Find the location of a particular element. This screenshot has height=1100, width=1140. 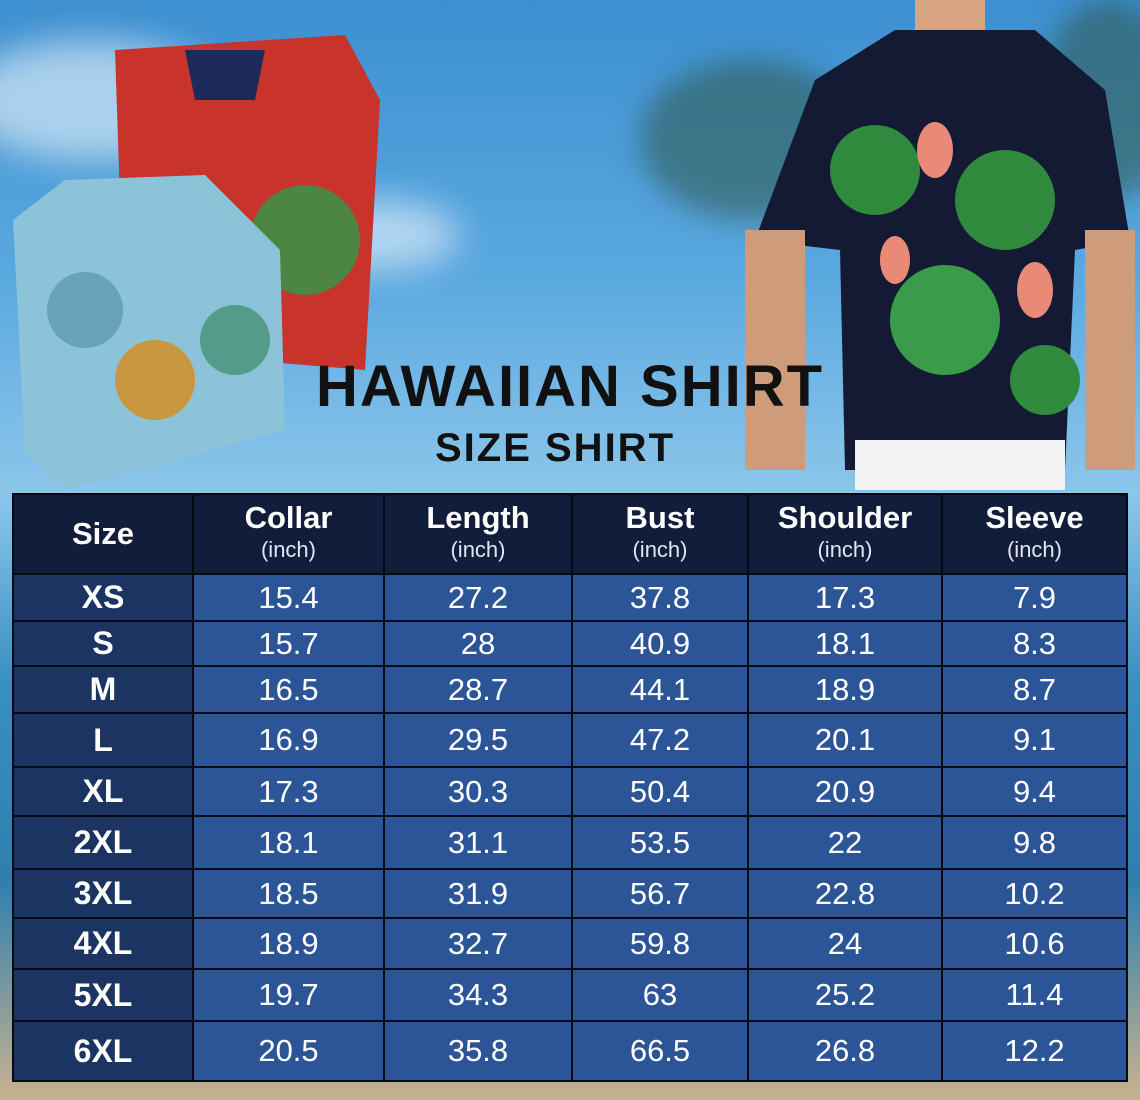

size-cell: 5XL is located at coordinates (103, 995).